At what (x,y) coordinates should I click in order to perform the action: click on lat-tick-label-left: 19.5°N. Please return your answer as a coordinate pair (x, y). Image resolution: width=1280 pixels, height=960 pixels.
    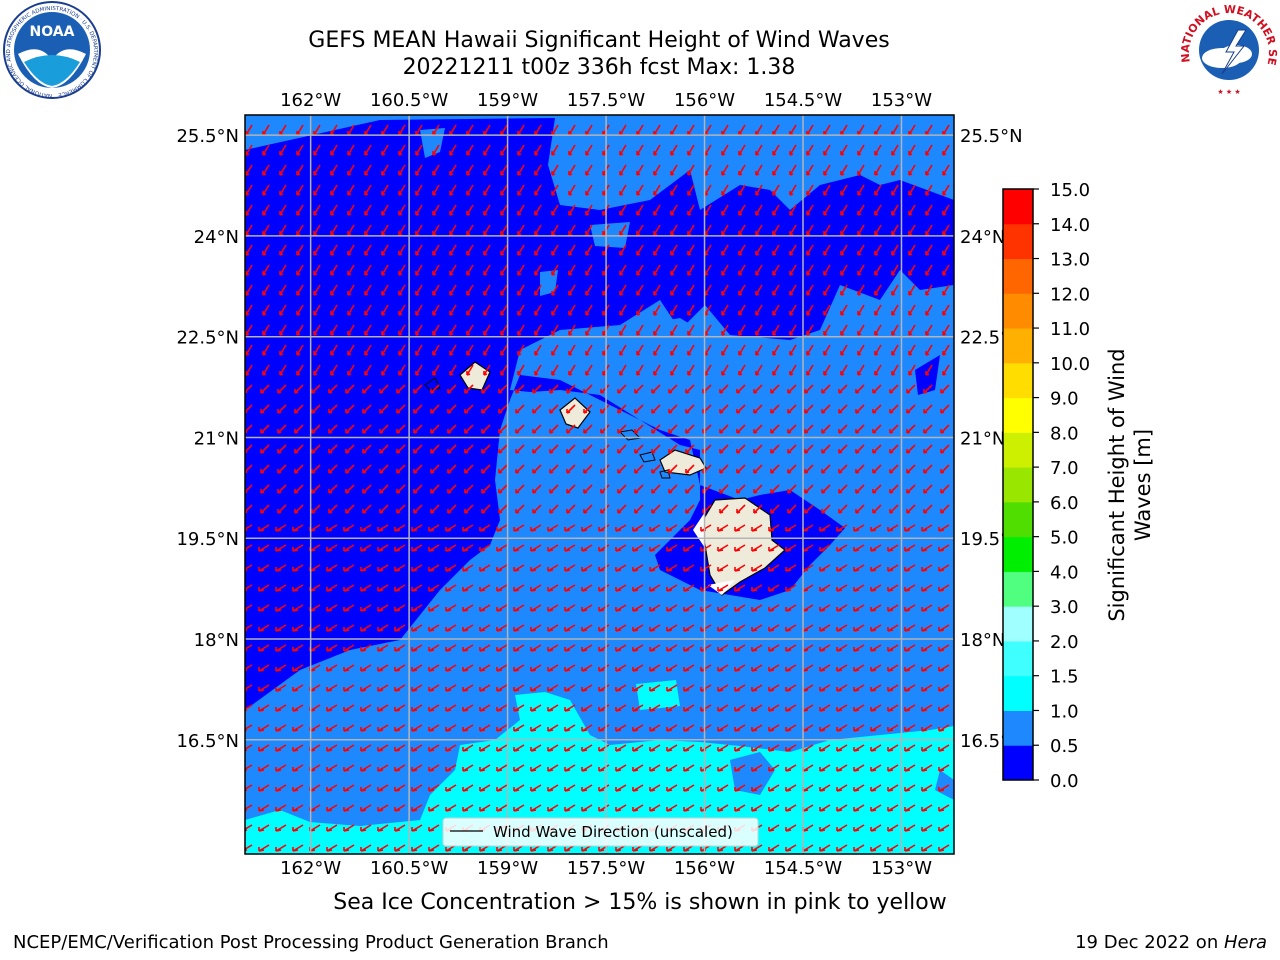
    Looking at the image, I should click on (207, 539).